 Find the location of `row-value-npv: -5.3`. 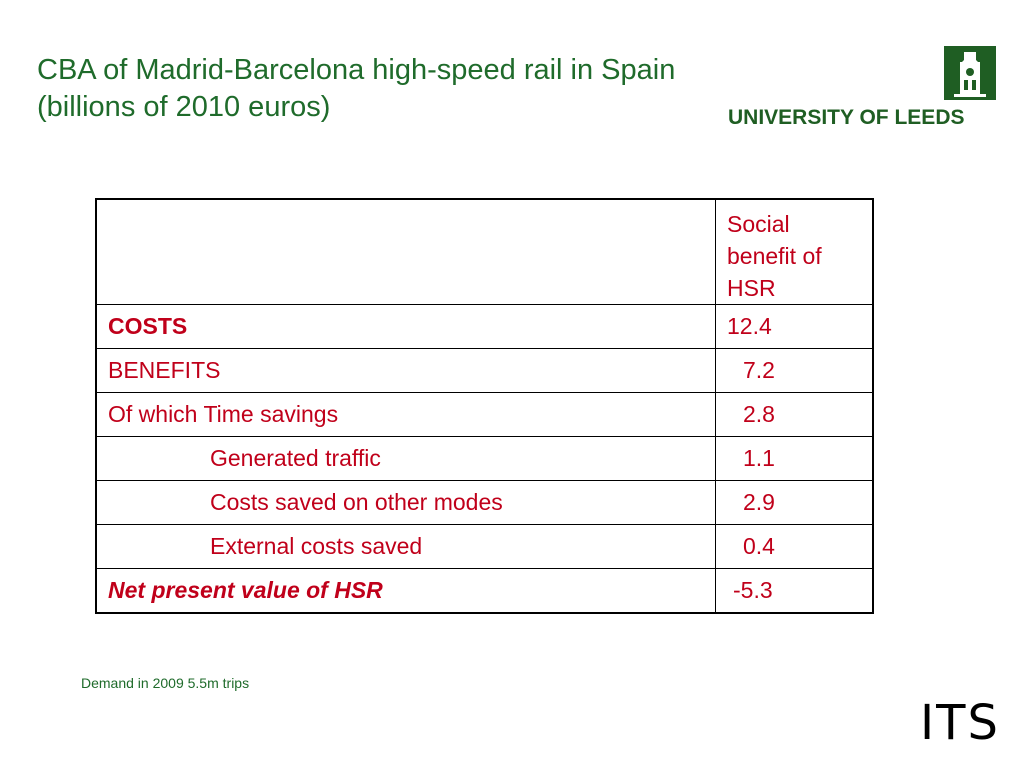

row-value-npv: -5.3 is located at coordinates (794, 591).